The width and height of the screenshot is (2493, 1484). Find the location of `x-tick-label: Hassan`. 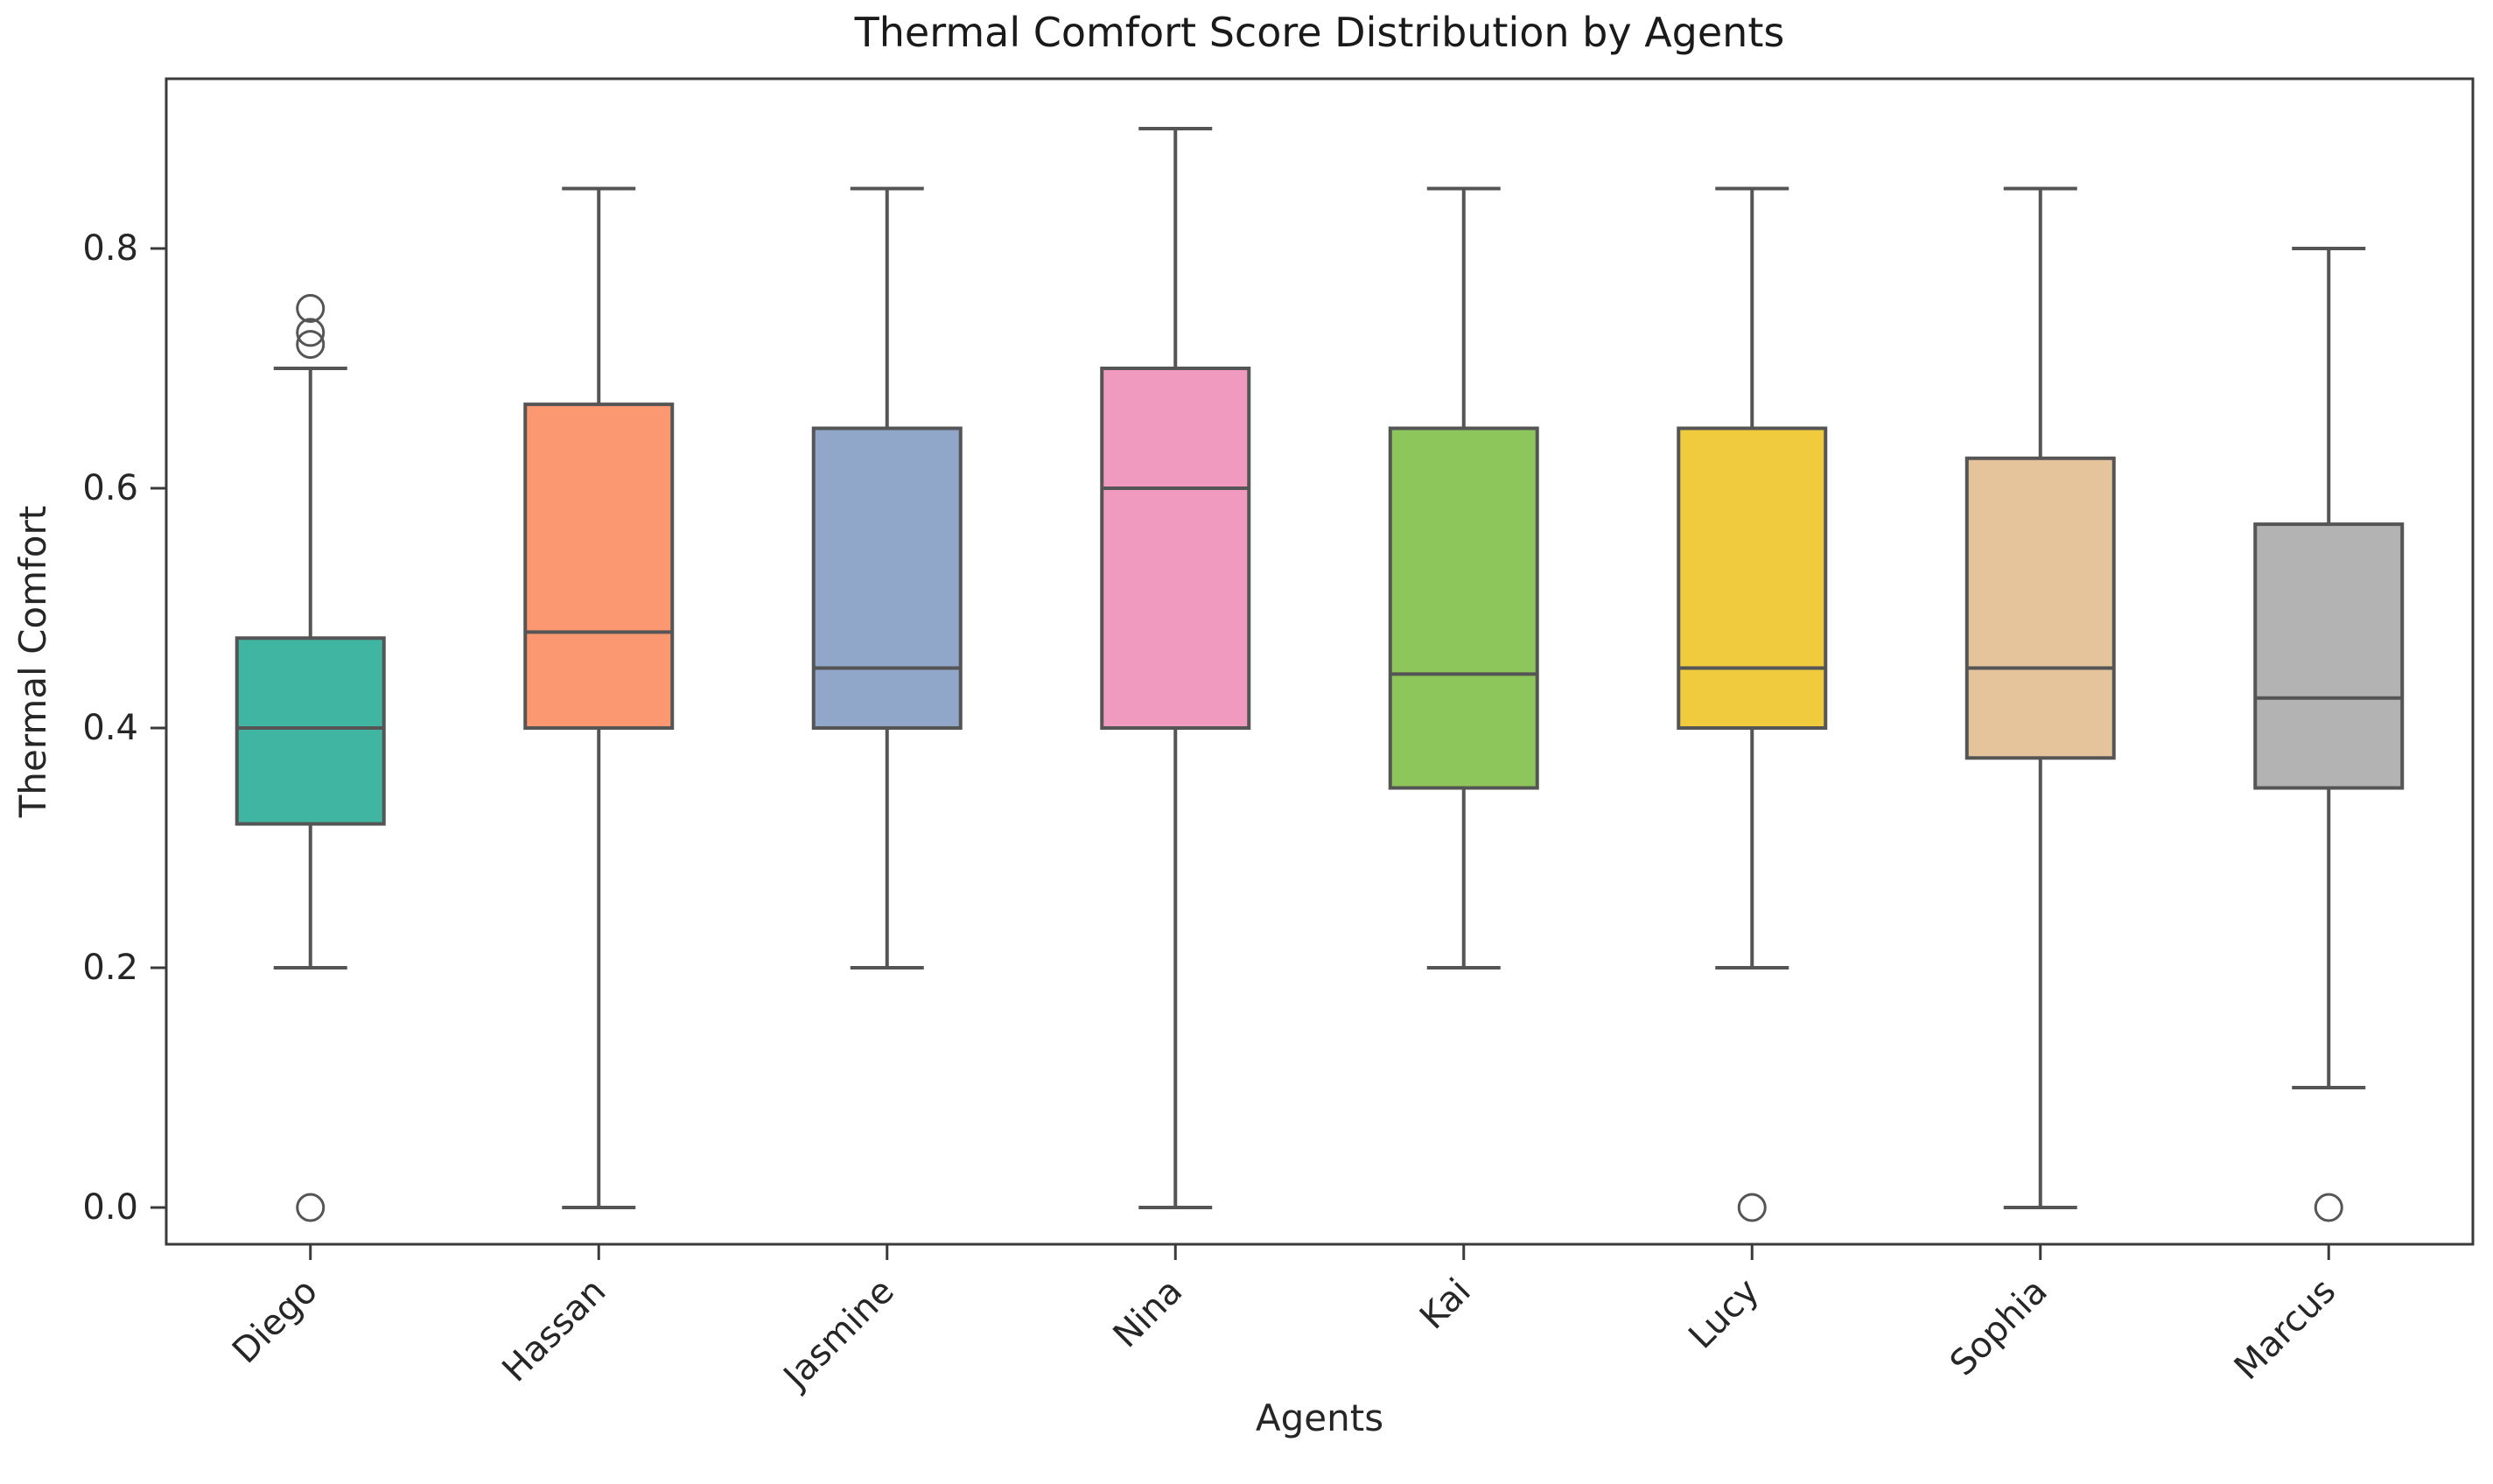

x-tick-label: Hassan is located at coordinates (553, 1330).